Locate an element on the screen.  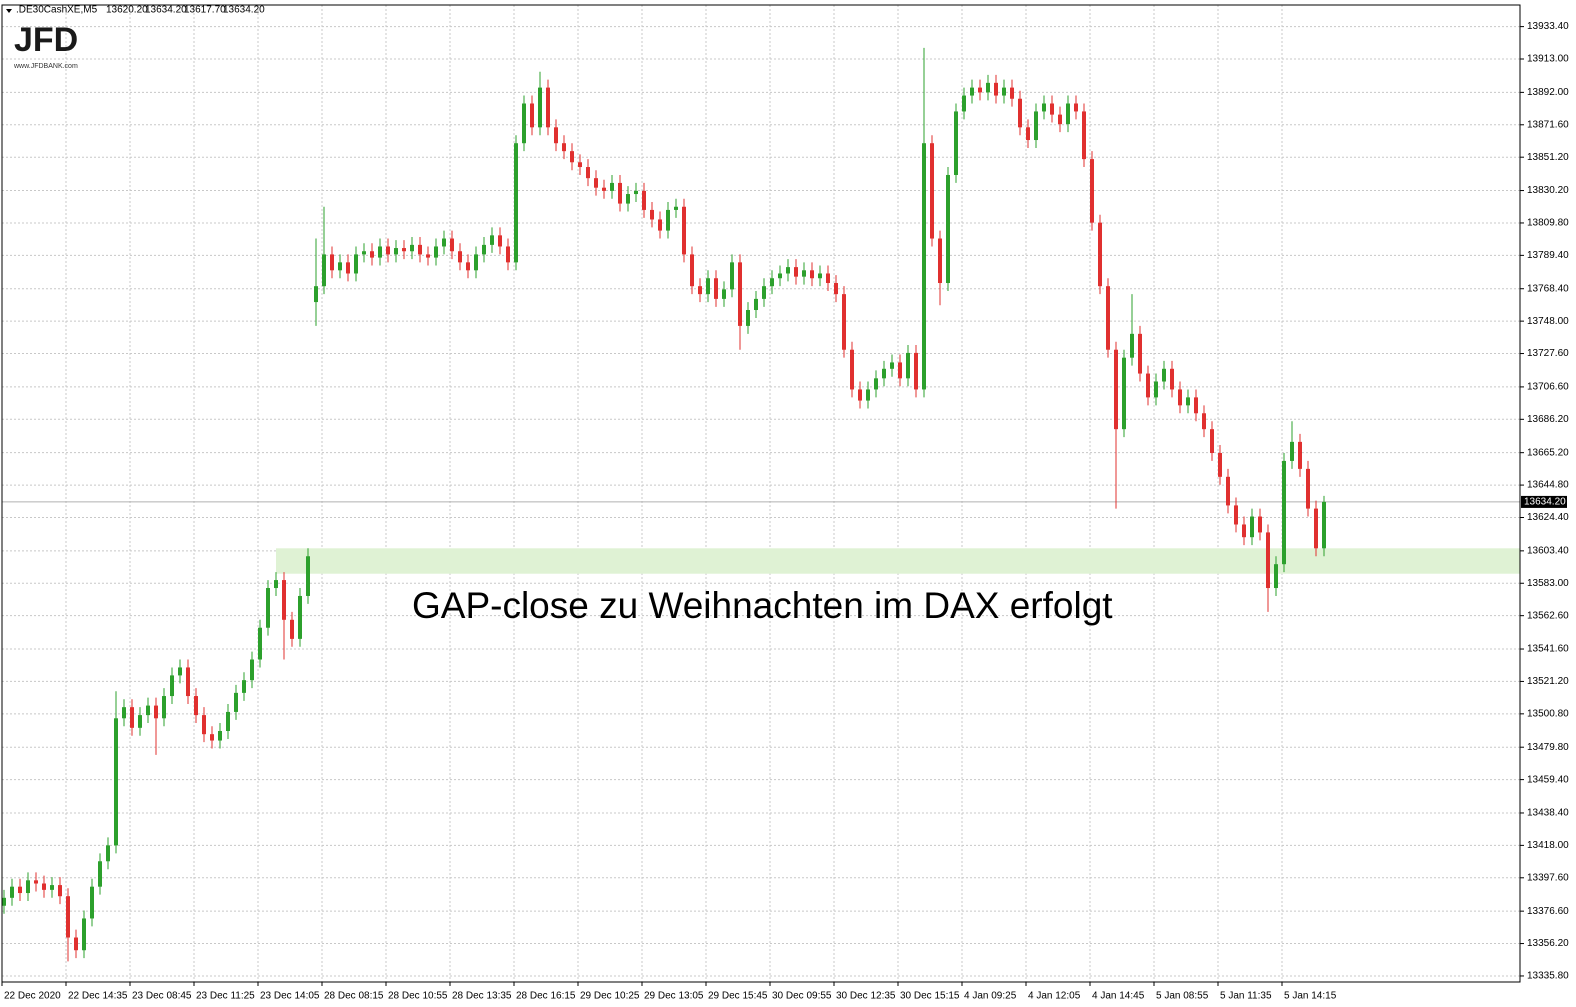
x-tick-label: 29 Dec 13:05 is located at coordinates (674, 996).